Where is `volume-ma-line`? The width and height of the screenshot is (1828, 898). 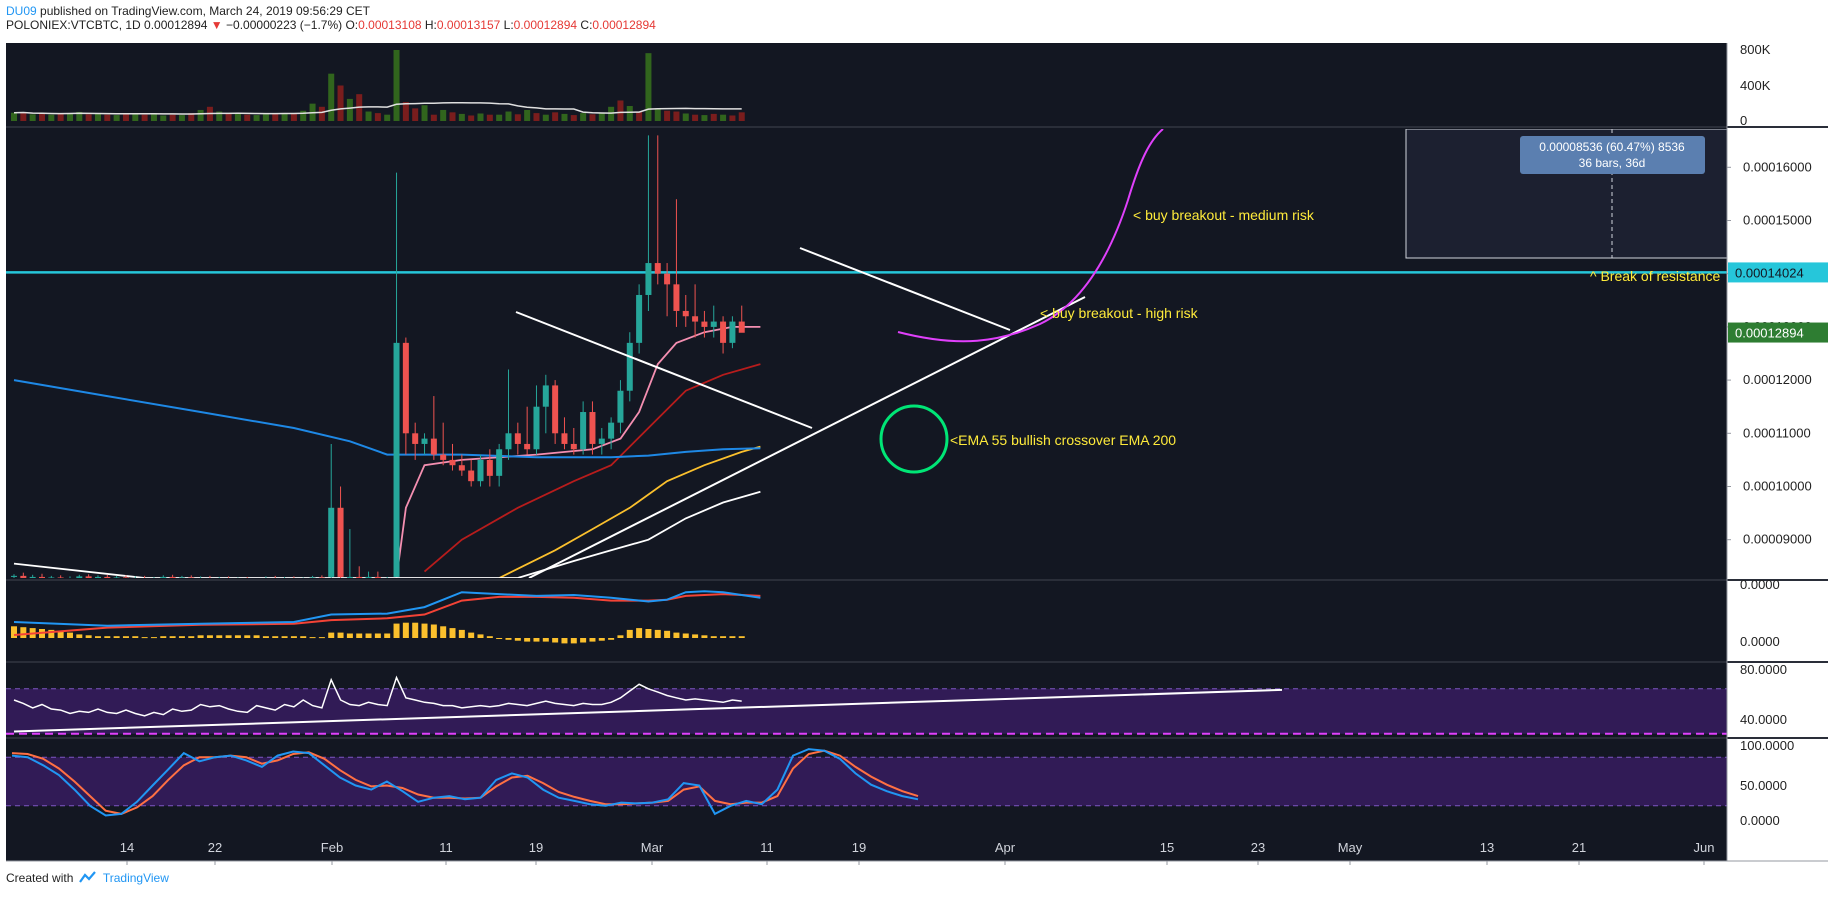
volume-ma-line is located at coordinates (377, 108).